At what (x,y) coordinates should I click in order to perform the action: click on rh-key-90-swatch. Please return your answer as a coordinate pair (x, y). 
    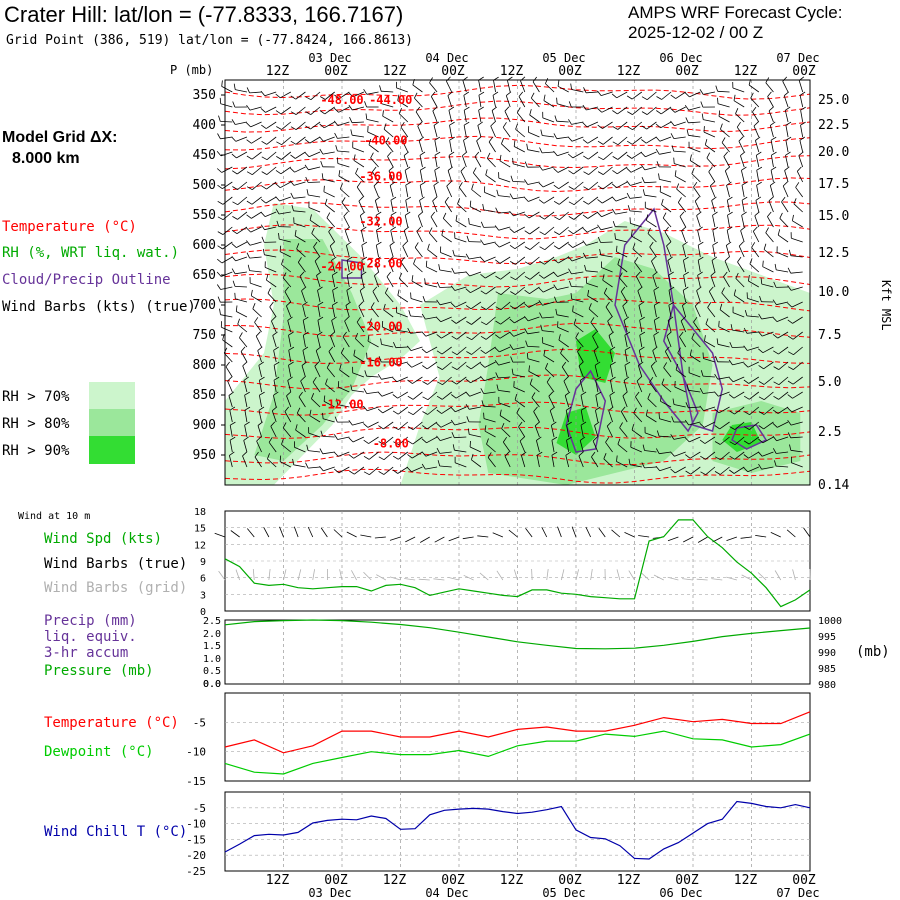
    Looking at the image, I should click on (112, 450).